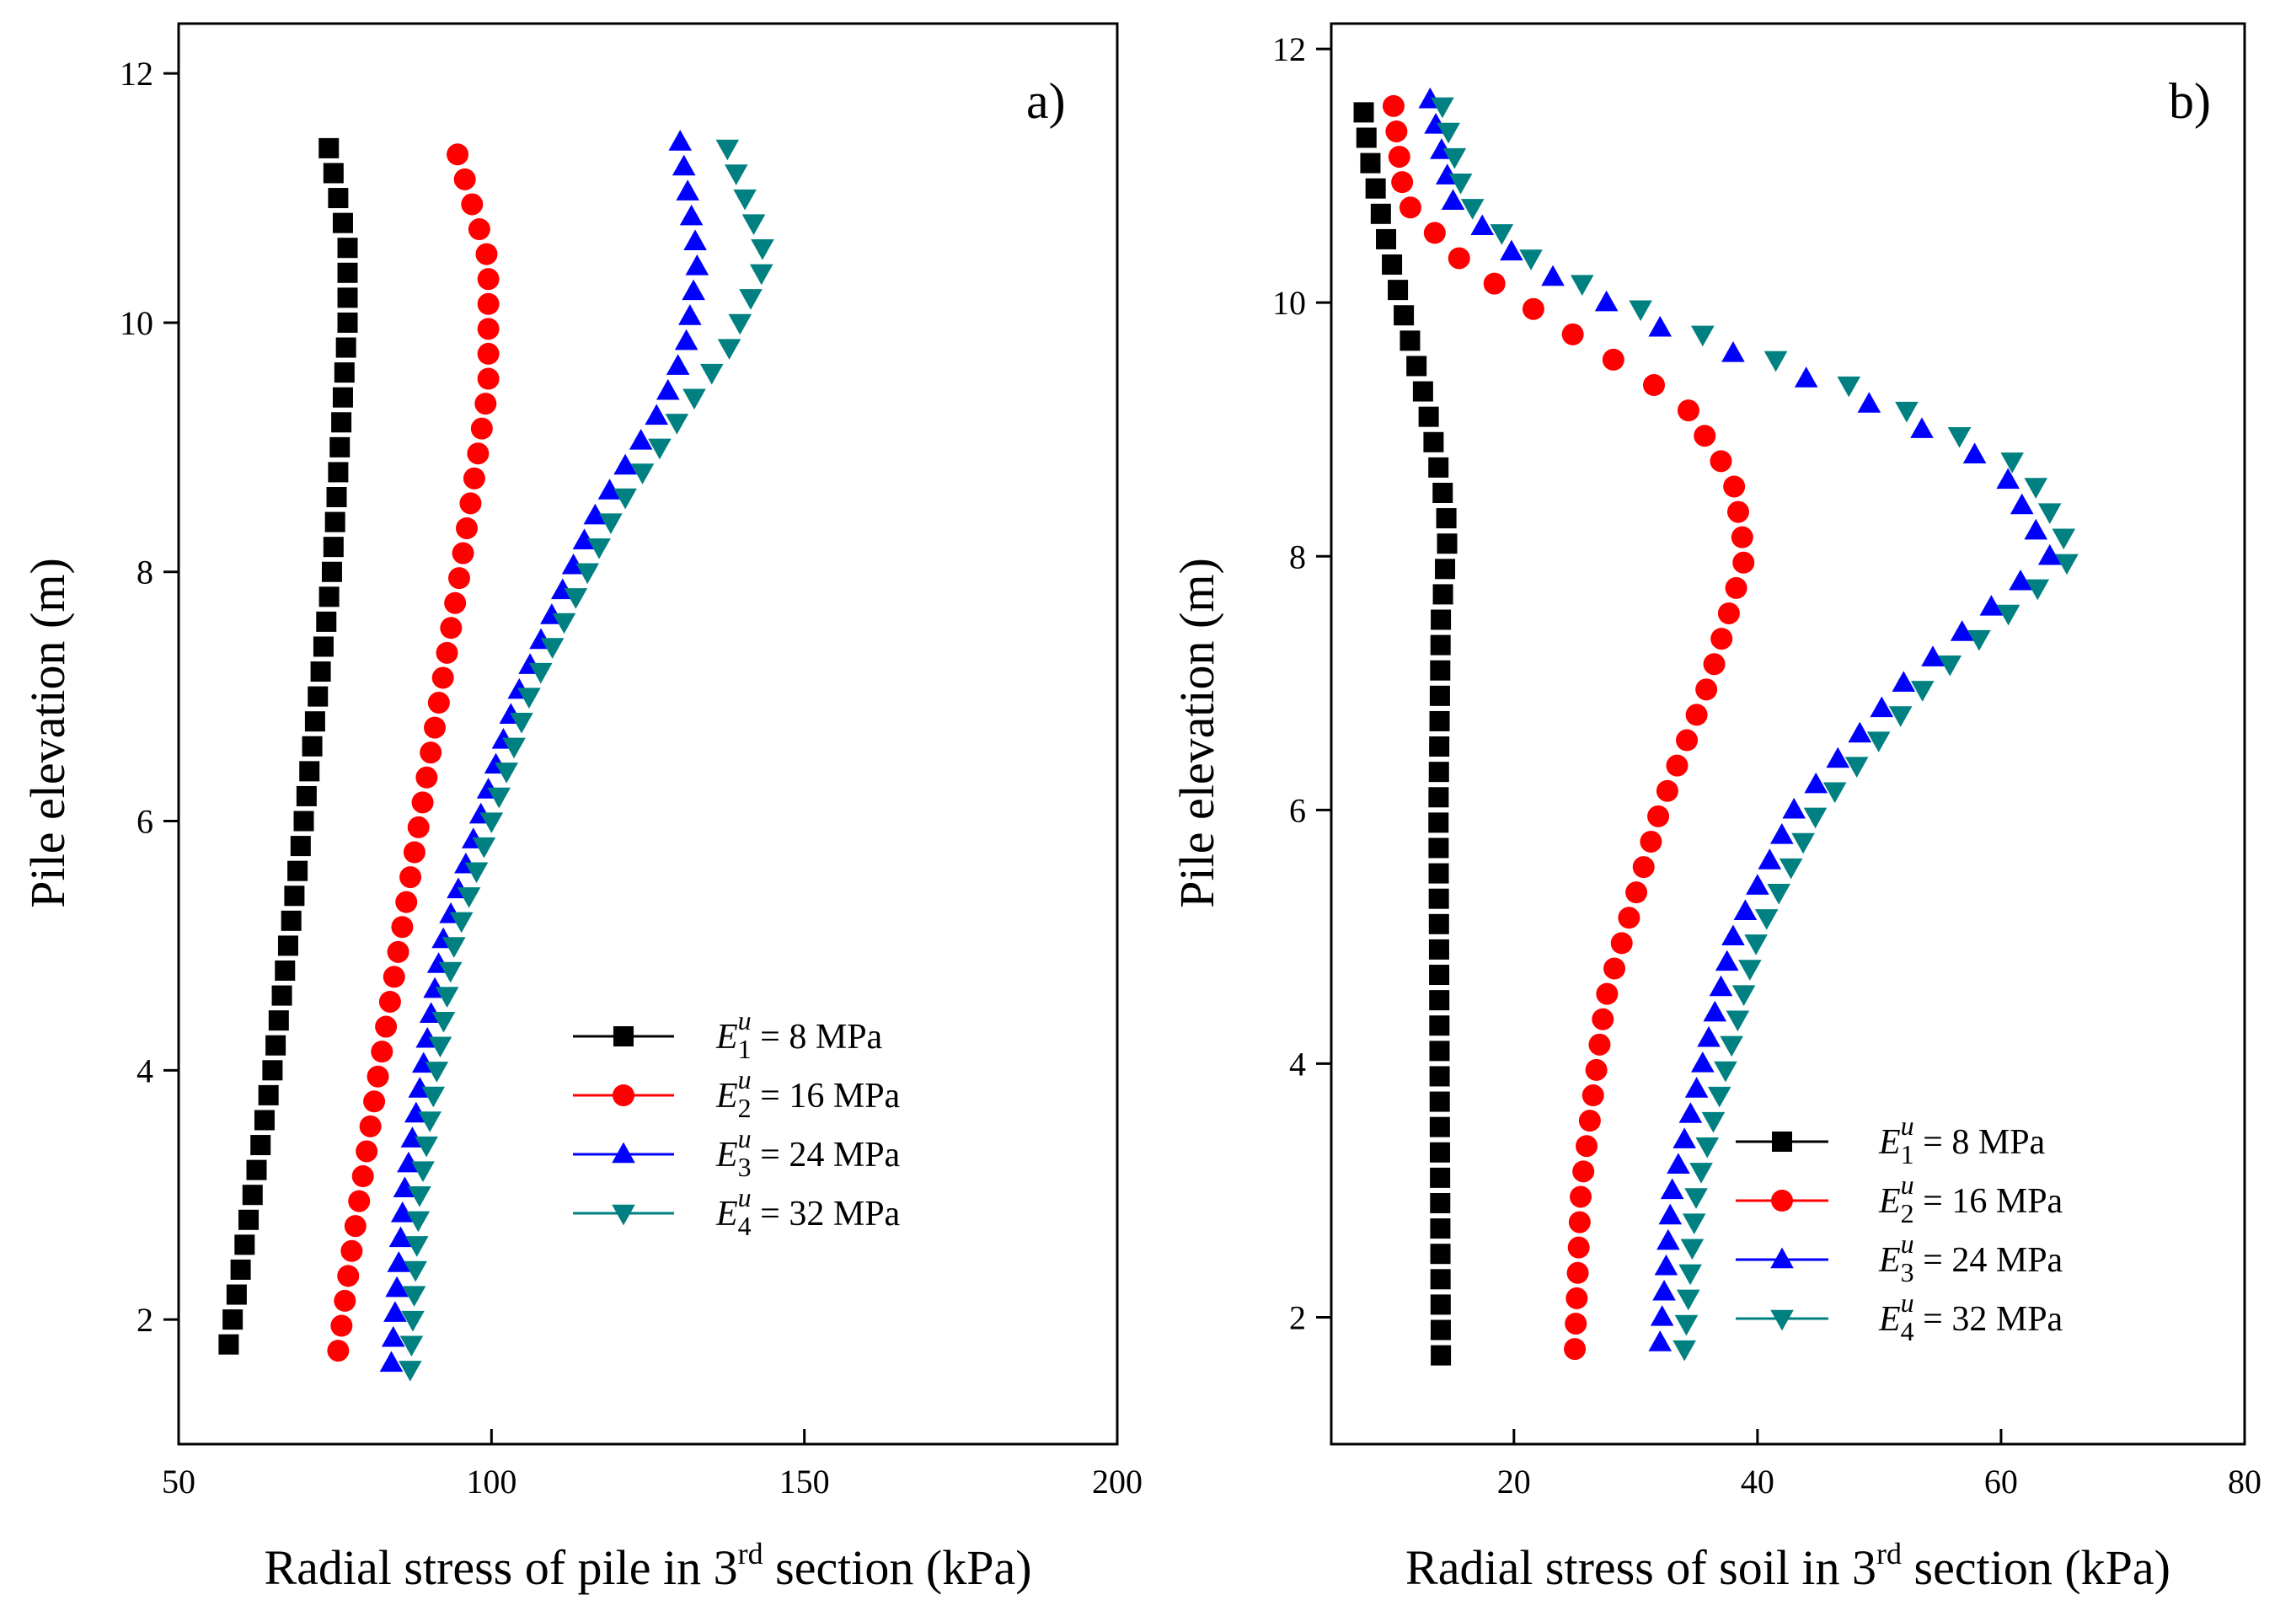  I want to click on panel-a-legend-sub-1: 1, so click(745, 1049).